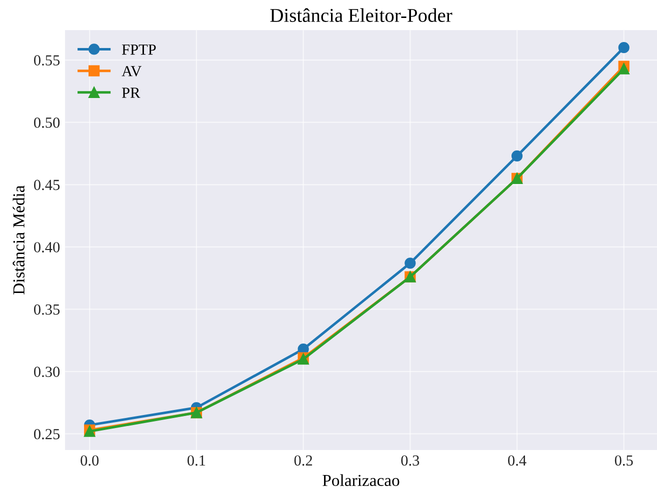 Image resolution: width=657 pixels, height=494 pixels. Describe the element at coordinates (623, 460) in the screenshot. I see `x-tick-label: 0.5` at that location.